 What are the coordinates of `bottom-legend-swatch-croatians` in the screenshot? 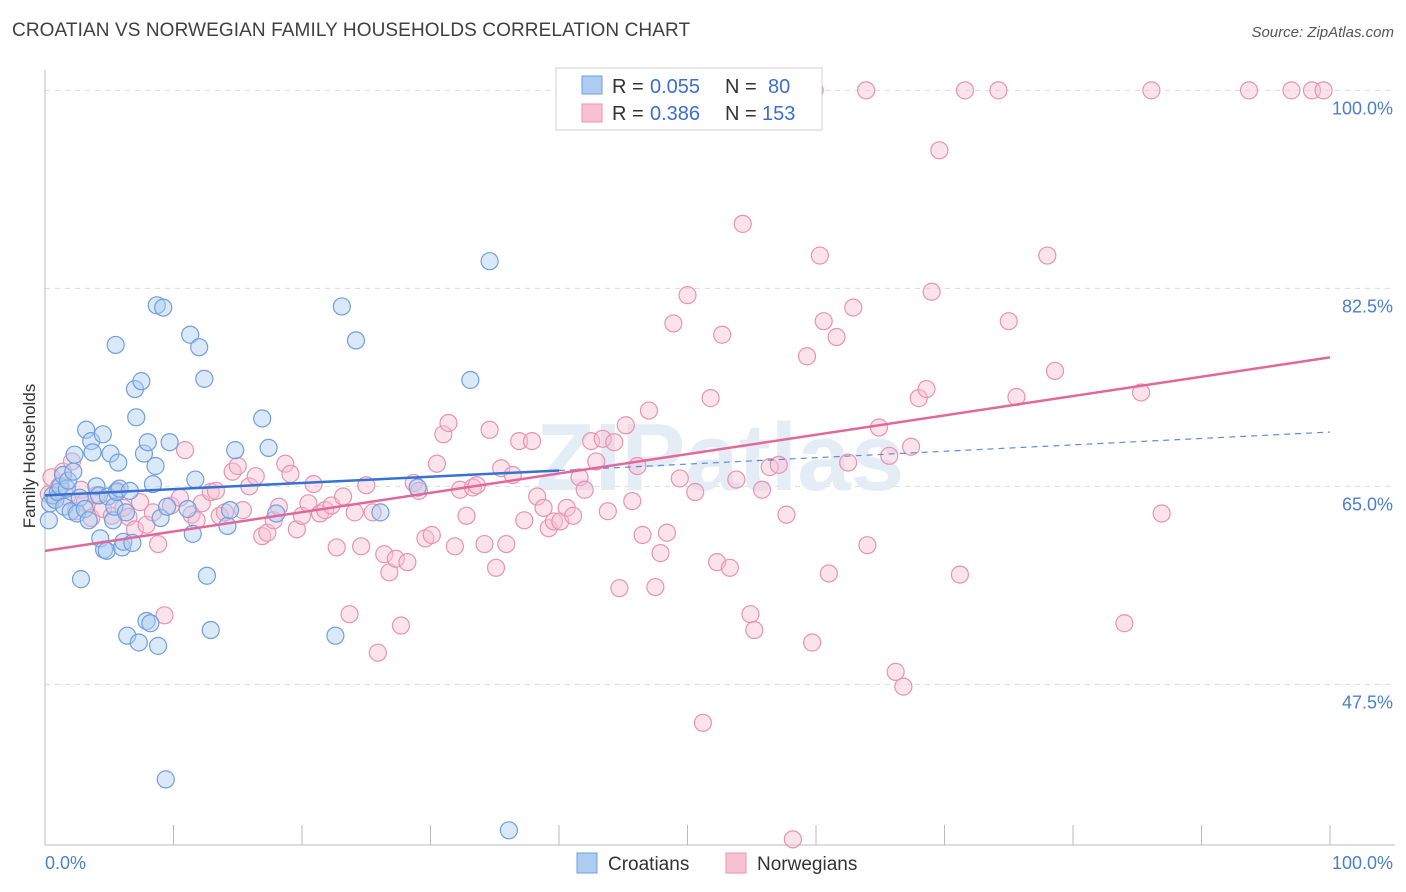 It's located at (587, 863).